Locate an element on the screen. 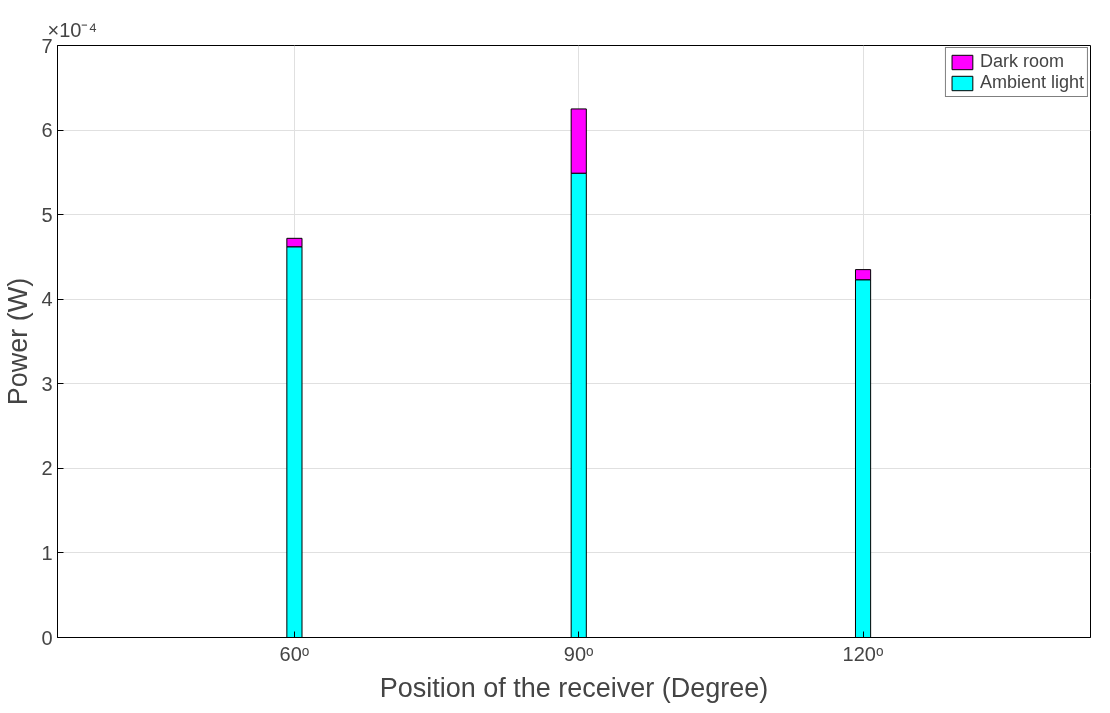 The height and width of the screenshot is (713, 1110). y-tick-label: 3 is located at coordinates (47, 383).